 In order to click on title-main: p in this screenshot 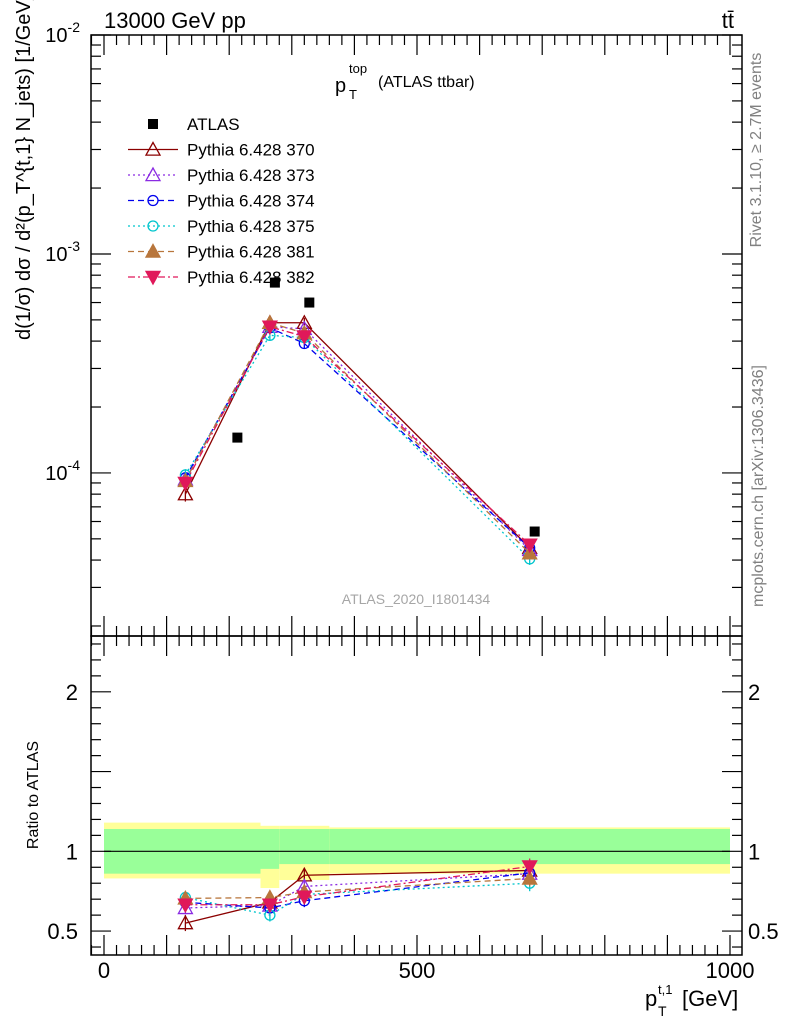, I will do `click(340, 86)`.